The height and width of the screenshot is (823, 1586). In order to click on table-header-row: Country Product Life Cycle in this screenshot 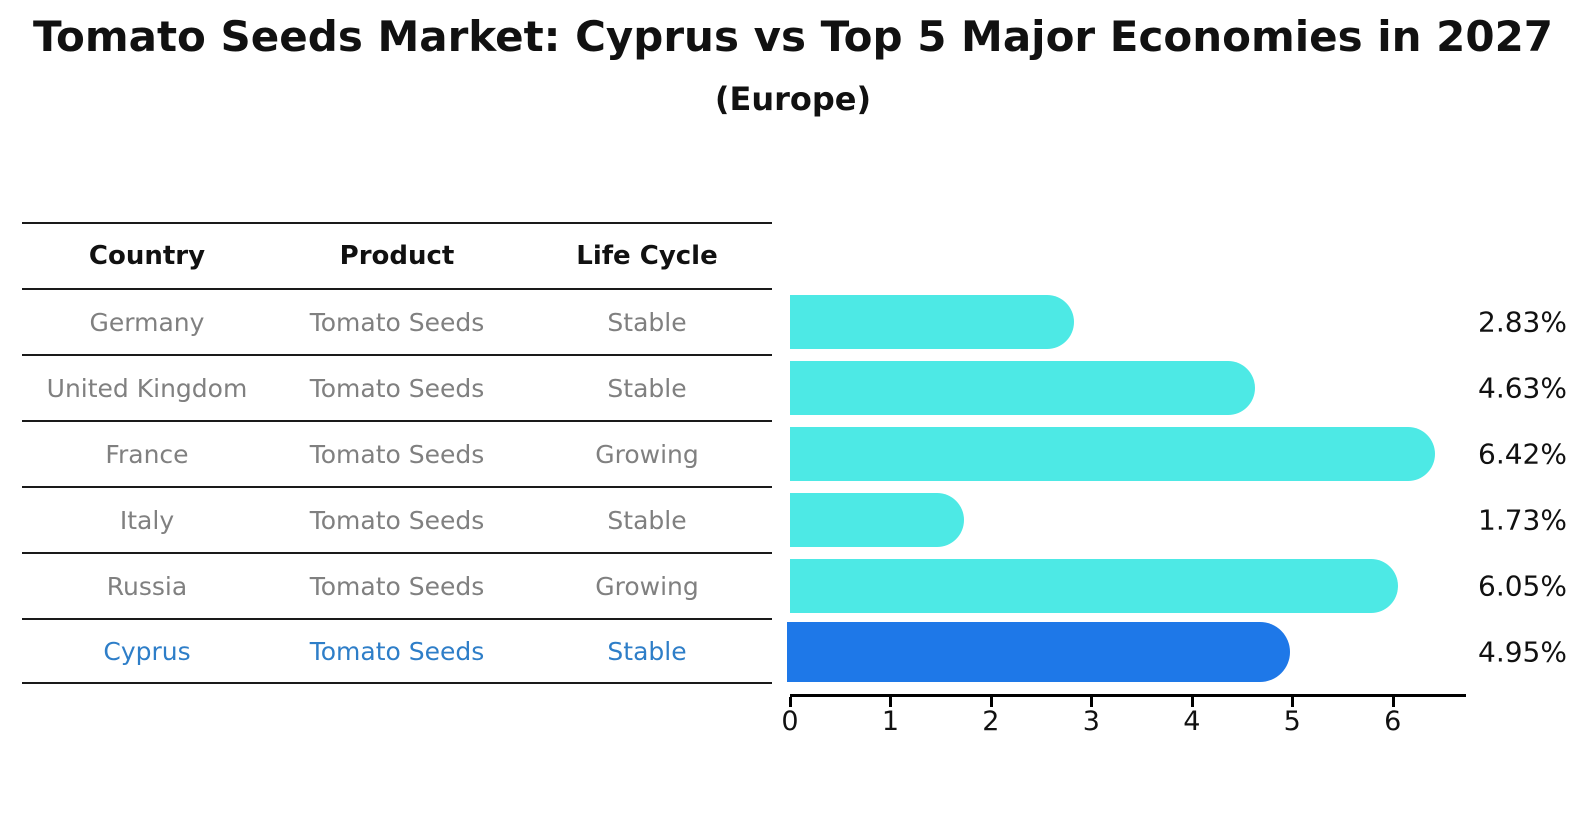, I will do `click(397, 255)`.